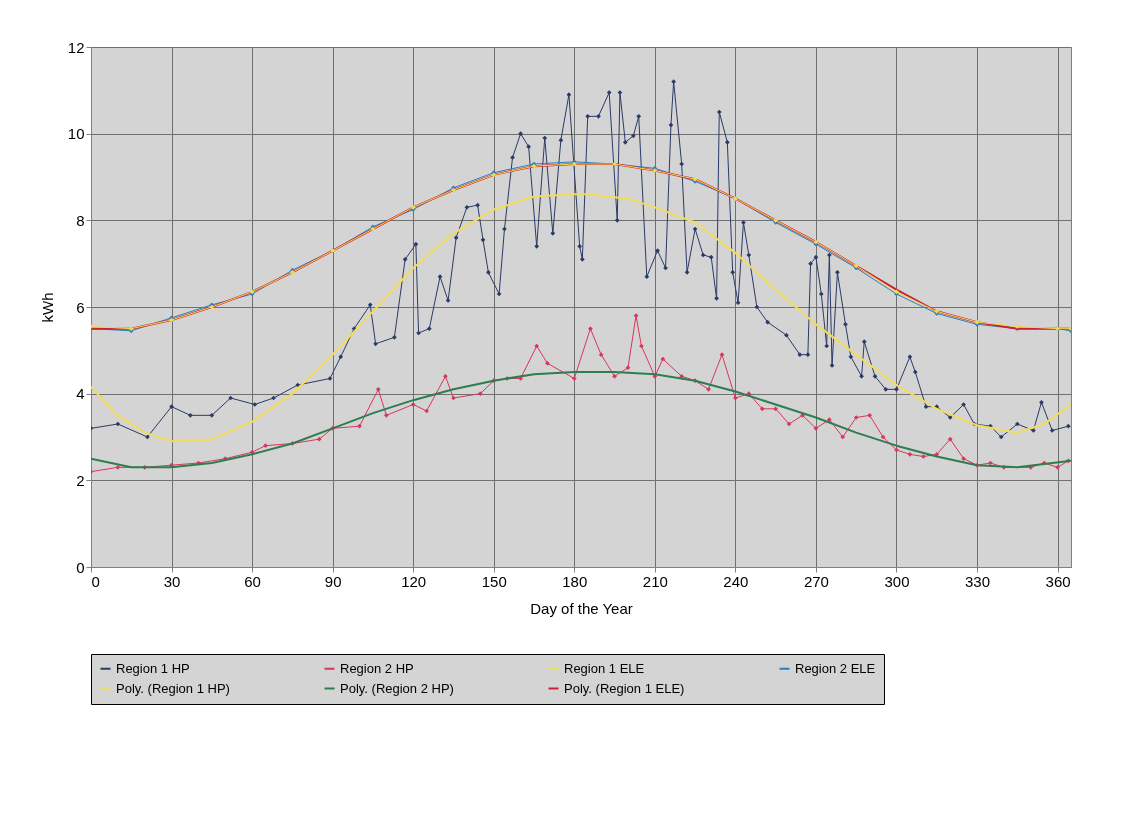  What do you see at coordinates (80, 480) in the screenshot?
I see `y-tick-label: 2` at bounding box center [80, 480].